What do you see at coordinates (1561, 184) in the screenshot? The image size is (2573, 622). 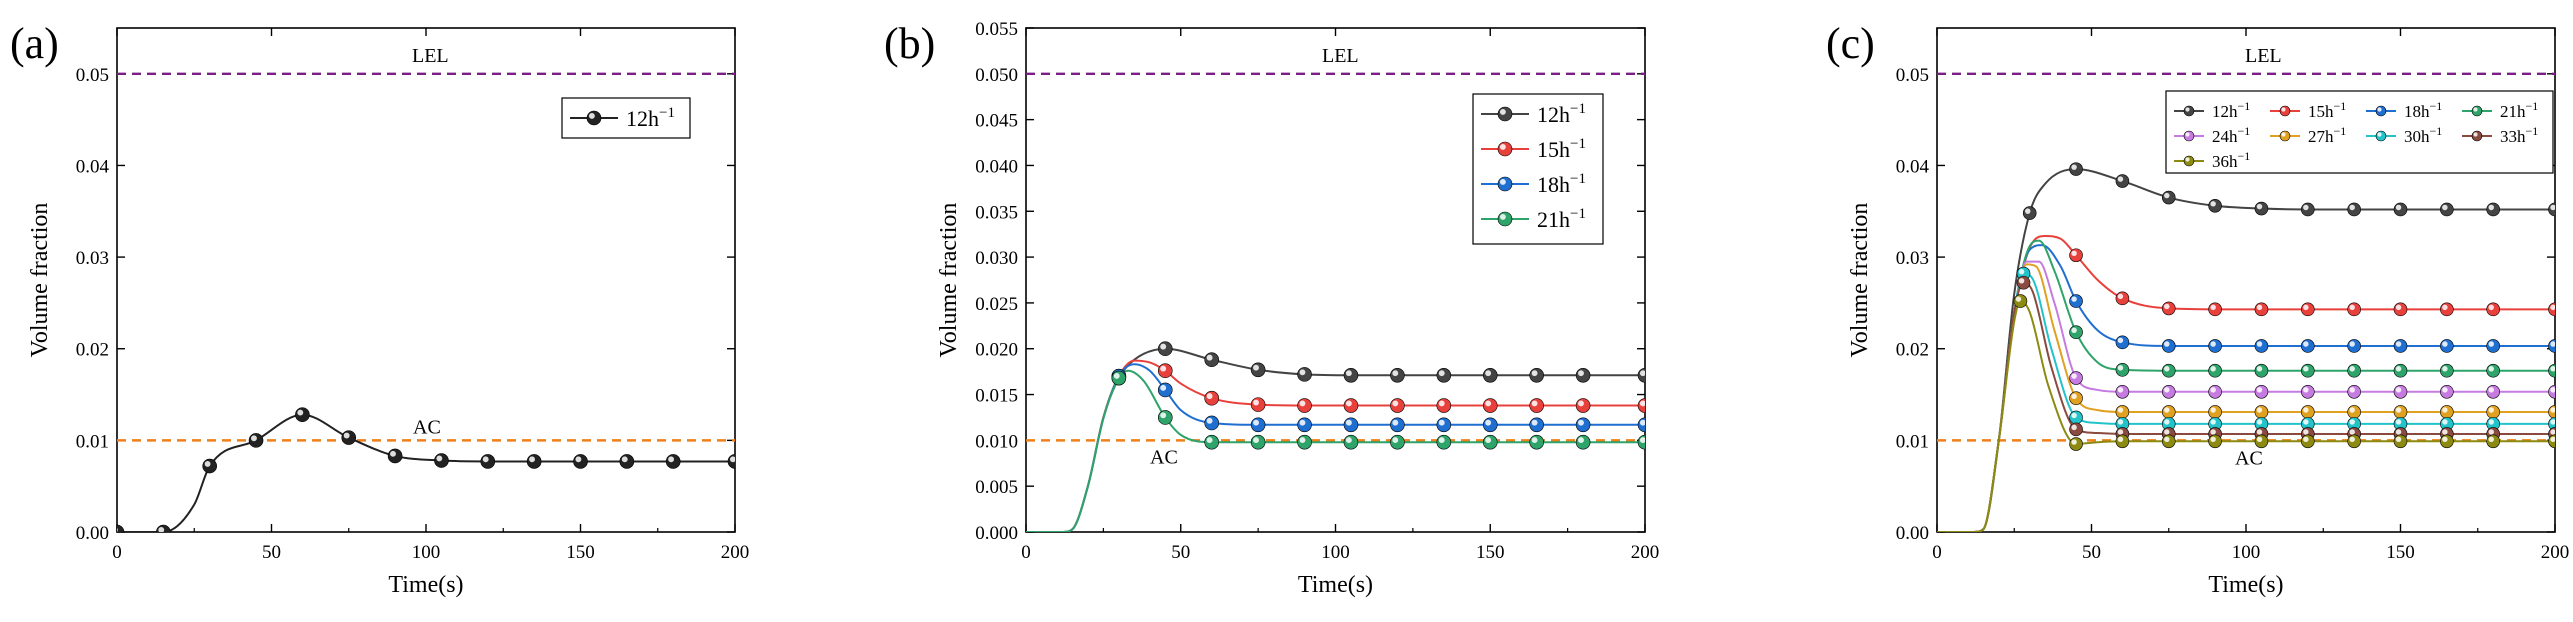 I see `legend-label: 18h−1` at bounding box center [1561, 184].